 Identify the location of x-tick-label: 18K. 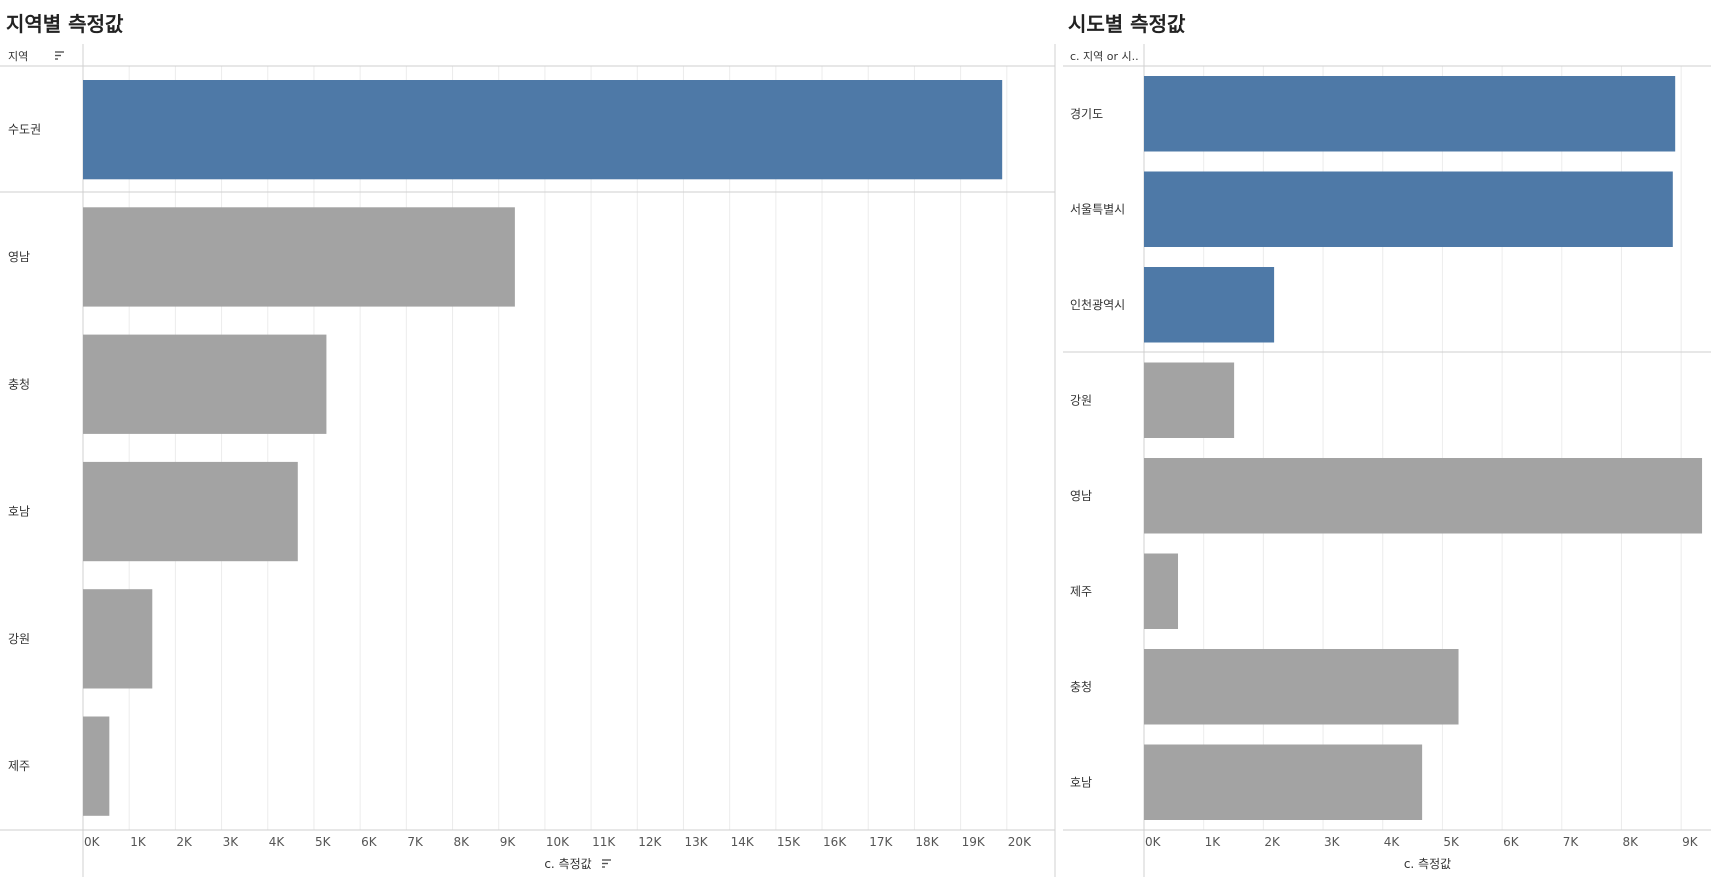
(927, 842).